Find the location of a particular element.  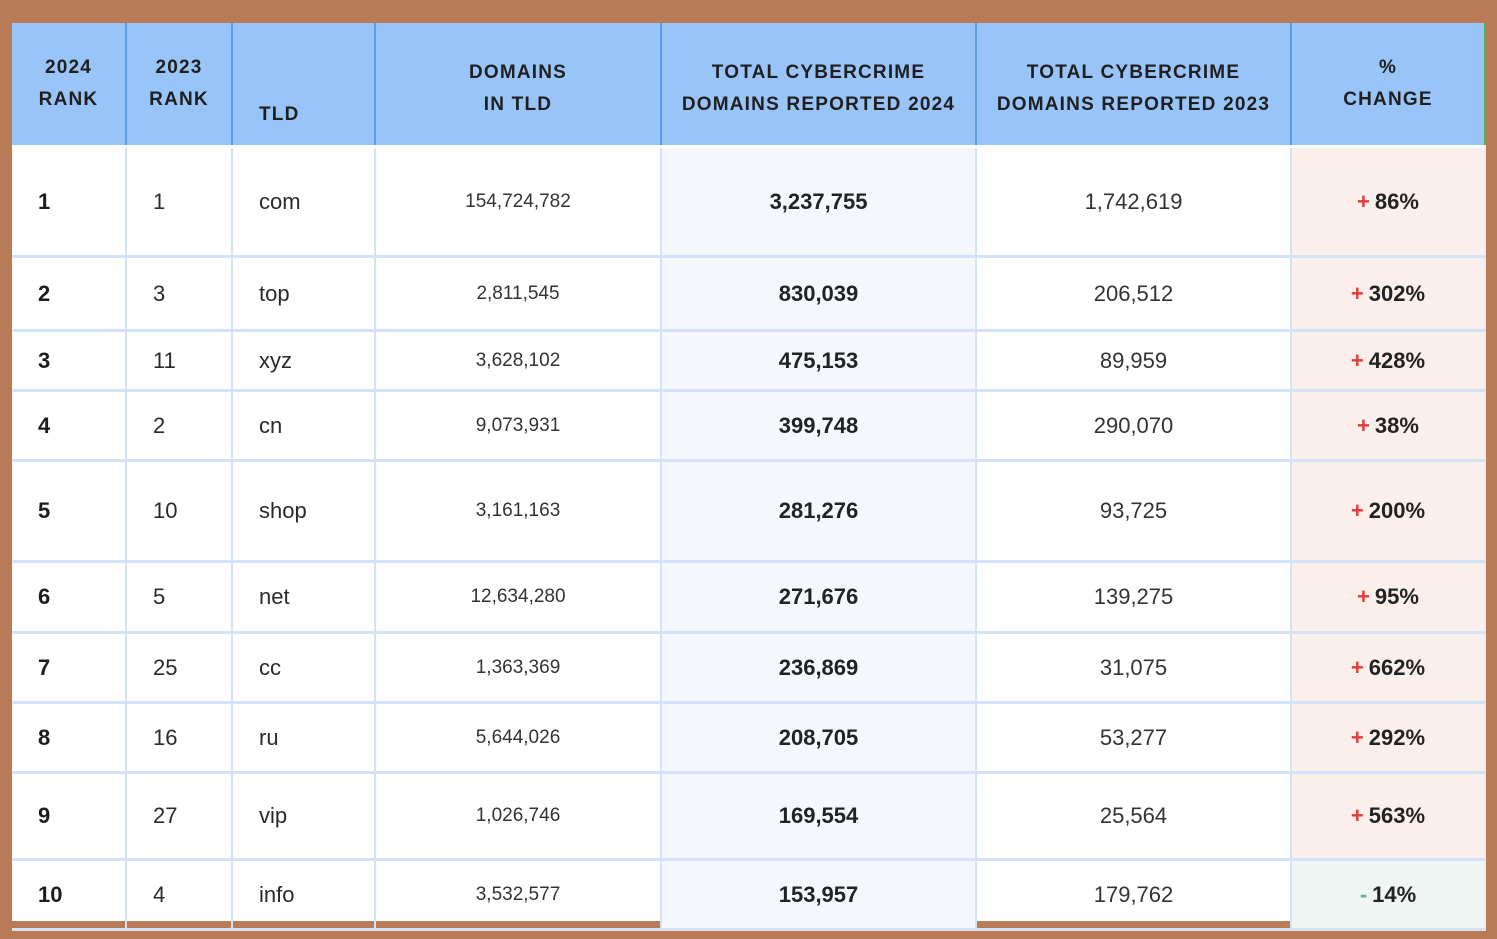

percent-change-value: 86% is located at coordinates (1396, 201).